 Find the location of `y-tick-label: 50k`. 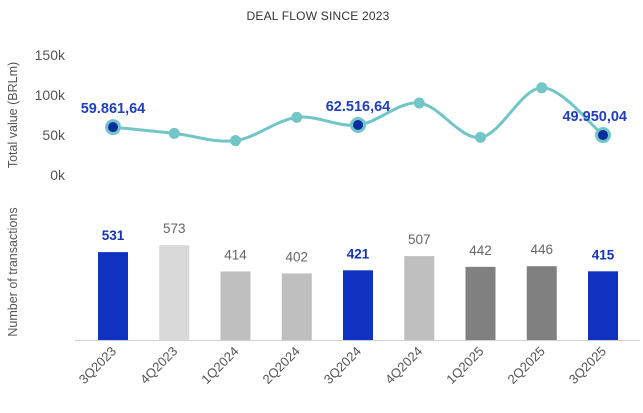

y-tick-label: 50k is located at coordinates (54, 135).